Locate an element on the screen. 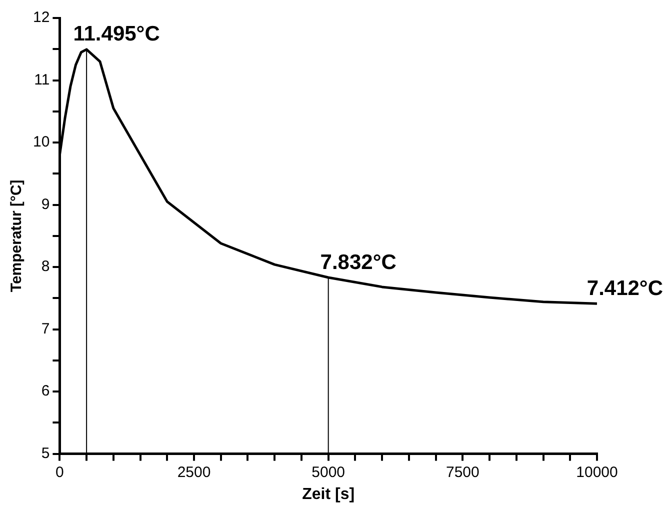 The height and width of the screenshot is (506, 667). x-axis-title: Zeit [s] is located at coordinates (328, 494).